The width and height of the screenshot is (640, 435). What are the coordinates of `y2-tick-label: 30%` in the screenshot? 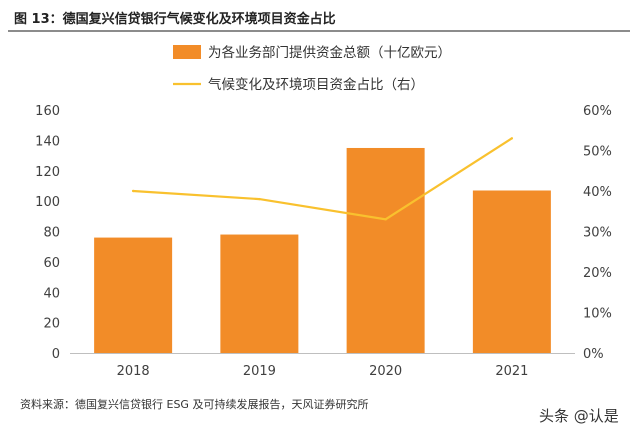 It's located at (597, 233).